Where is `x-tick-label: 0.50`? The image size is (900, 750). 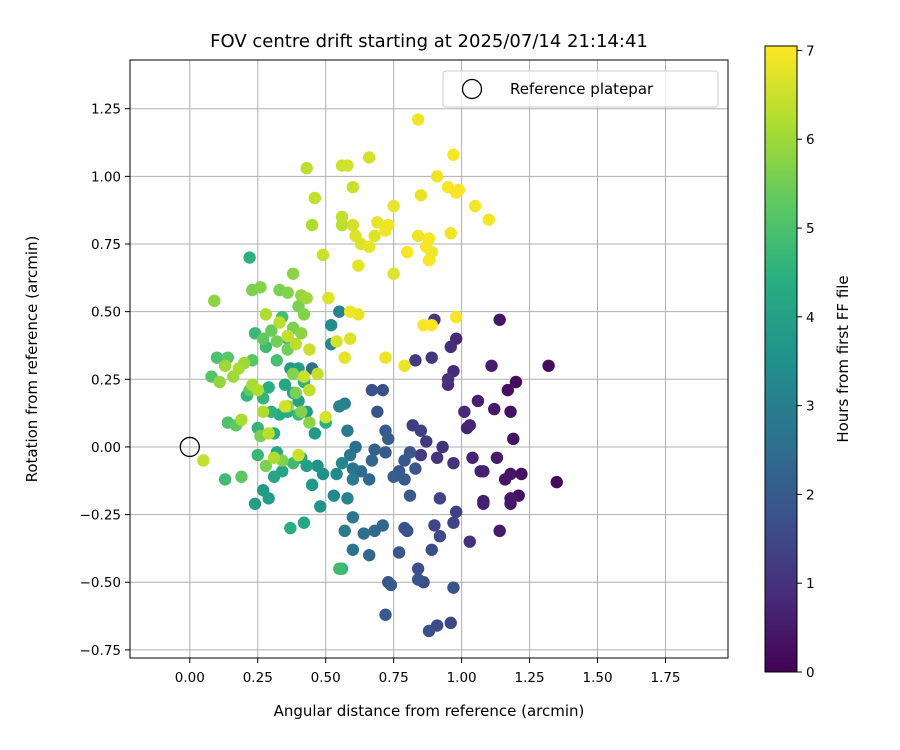 x-tick-label: 0.50 is located at coordinates (326, 678).